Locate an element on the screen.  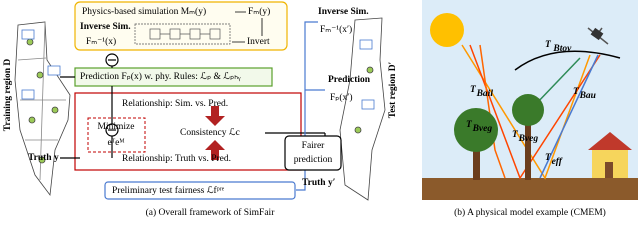
invert: Invert is located at coordinates (258, 42).